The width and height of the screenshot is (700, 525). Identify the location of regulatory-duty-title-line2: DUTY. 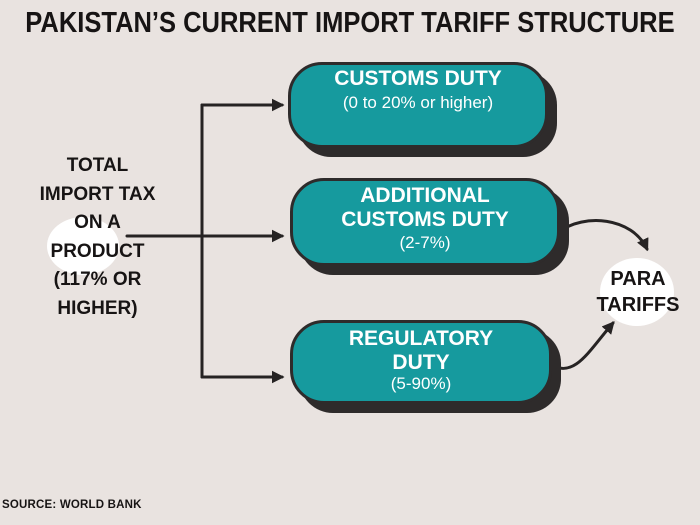
(421, 362).